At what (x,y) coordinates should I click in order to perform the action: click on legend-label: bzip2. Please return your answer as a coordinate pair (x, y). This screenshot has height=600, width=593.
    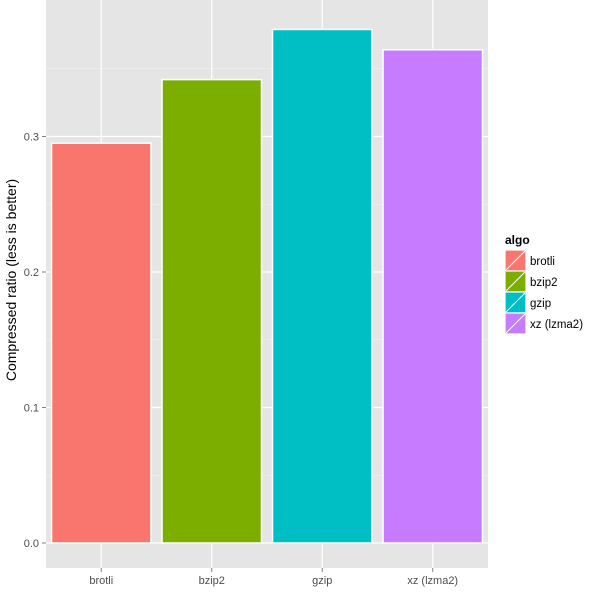
    Looking at the image, I should click on (544, 283).